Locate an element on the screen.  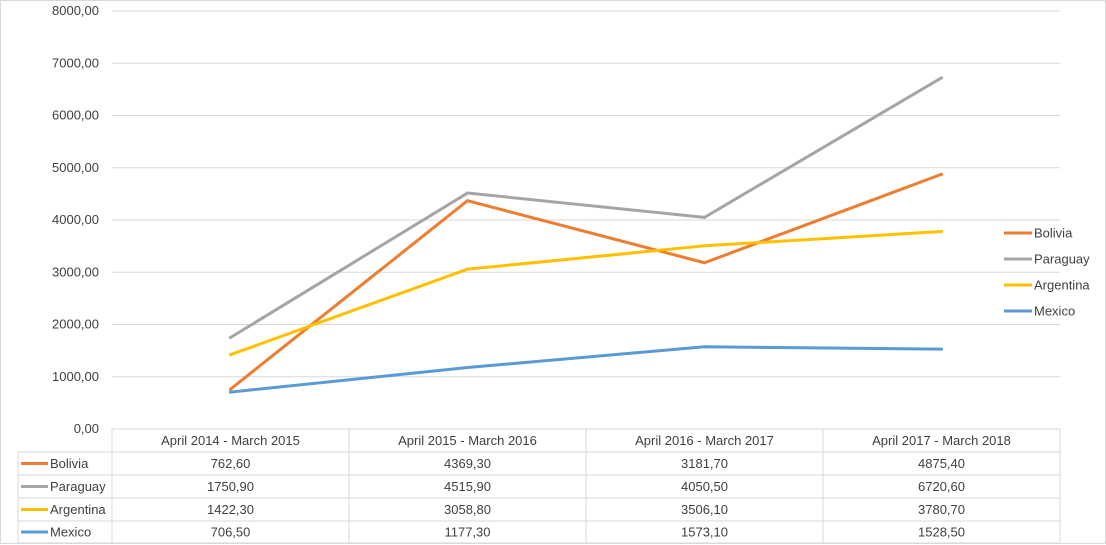
table-value: 4050,50 is located at coordinates (704, 486).